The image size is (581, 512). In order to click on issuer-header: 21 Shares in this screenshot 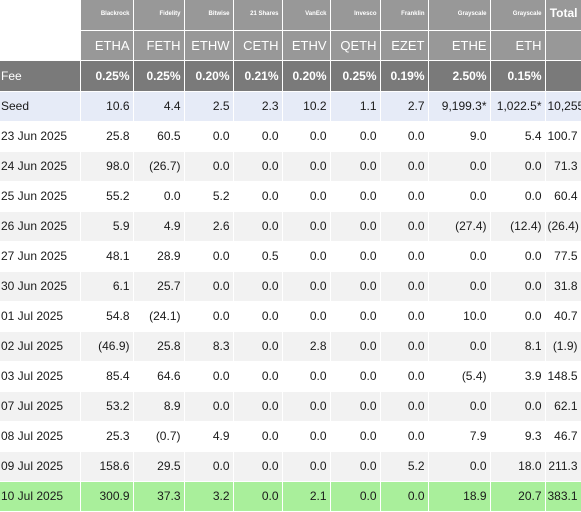, I will do `click(258, 15)`.